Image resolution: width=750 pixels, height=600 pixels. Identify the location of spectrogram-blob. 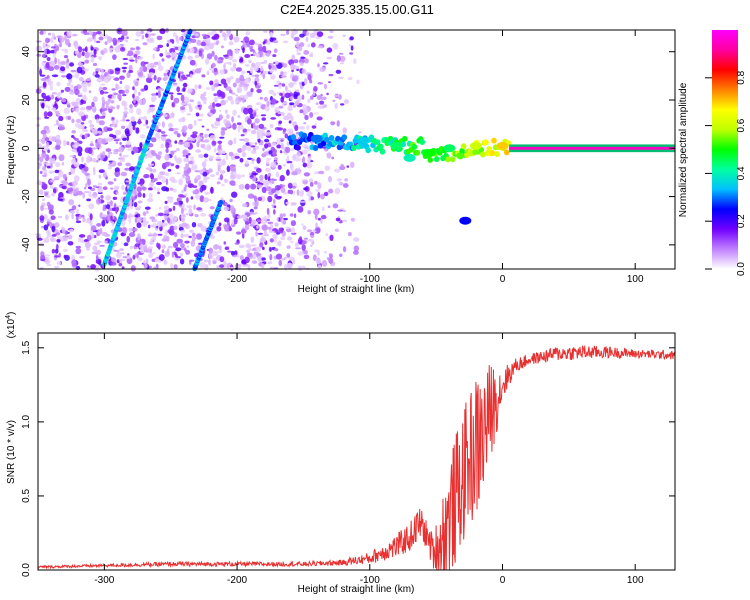
(316, 138).